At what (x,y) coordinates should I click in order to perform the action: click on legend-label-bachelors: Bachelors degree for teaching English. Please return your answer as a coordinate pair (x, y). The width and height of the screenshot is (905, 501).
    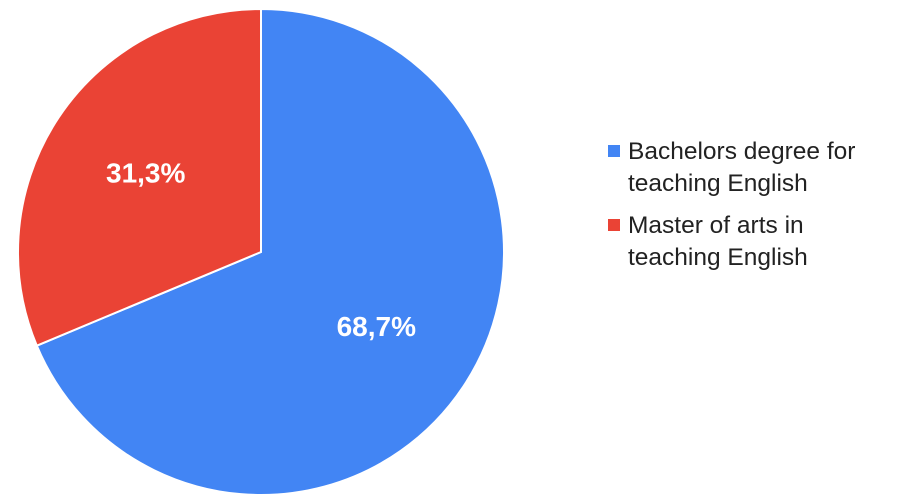
    Looking at the image, I should click on (742, 167).